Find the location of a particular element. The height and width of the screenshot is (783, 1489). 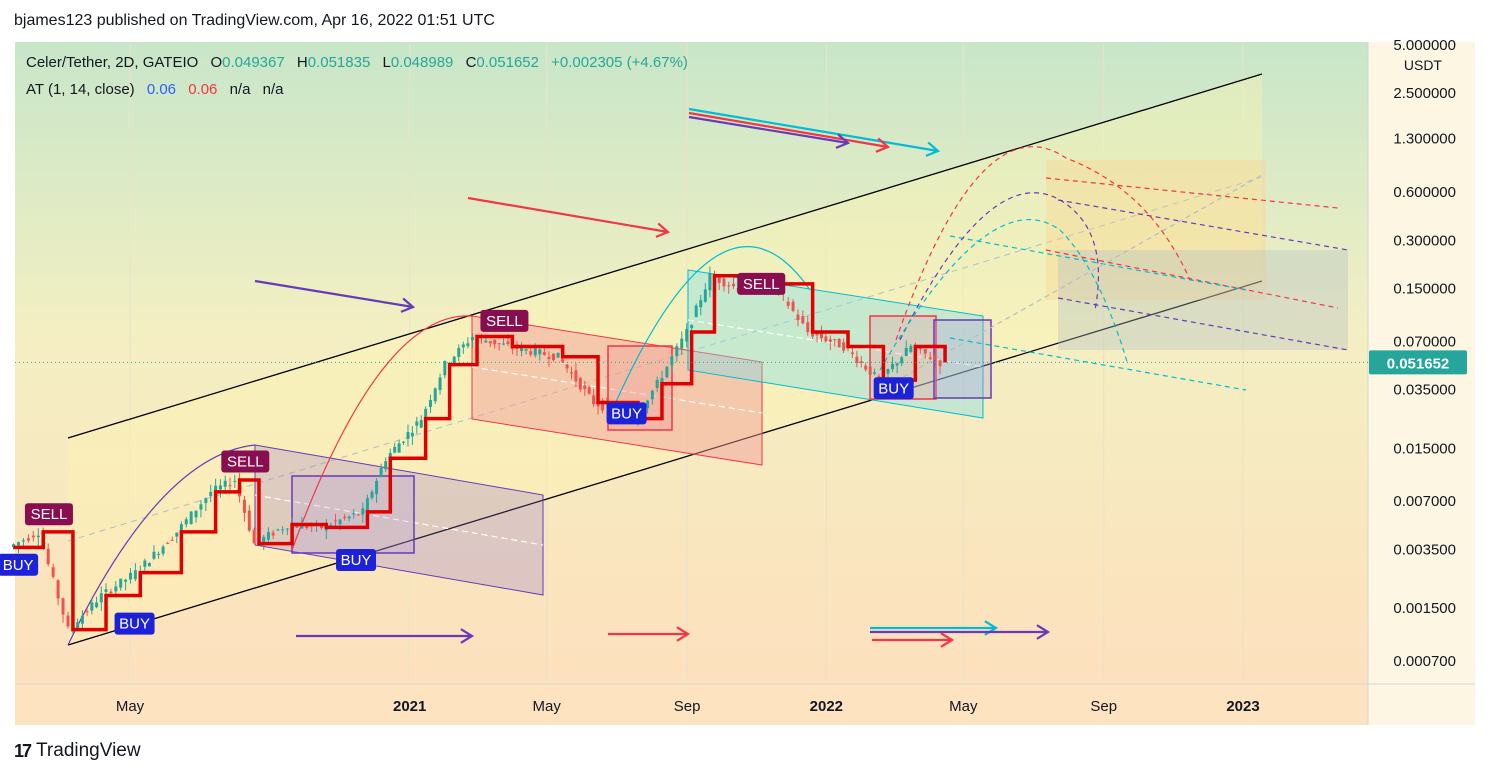

buy-signal-2: BUY is located at coordinates (134, 623).